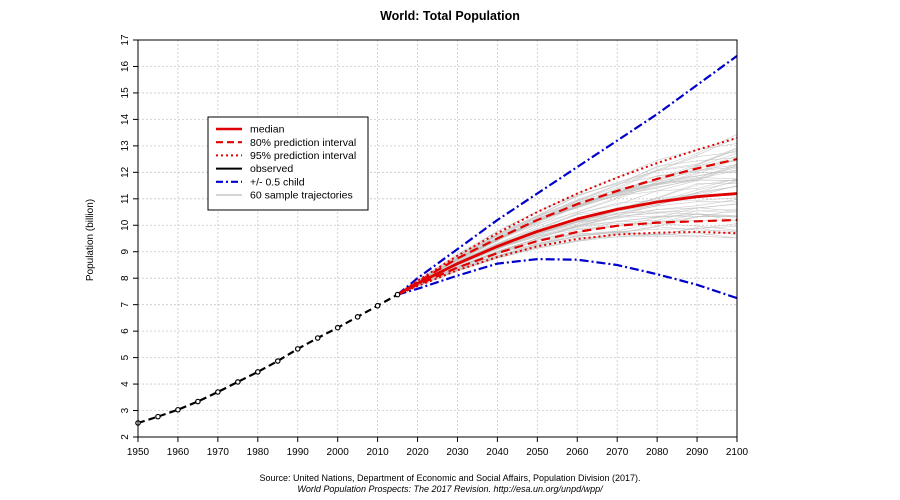  What do you see at coordinates (567, 279) in the screenshot?
I see `series-line-child-lower` at bounding box center [567, 279].